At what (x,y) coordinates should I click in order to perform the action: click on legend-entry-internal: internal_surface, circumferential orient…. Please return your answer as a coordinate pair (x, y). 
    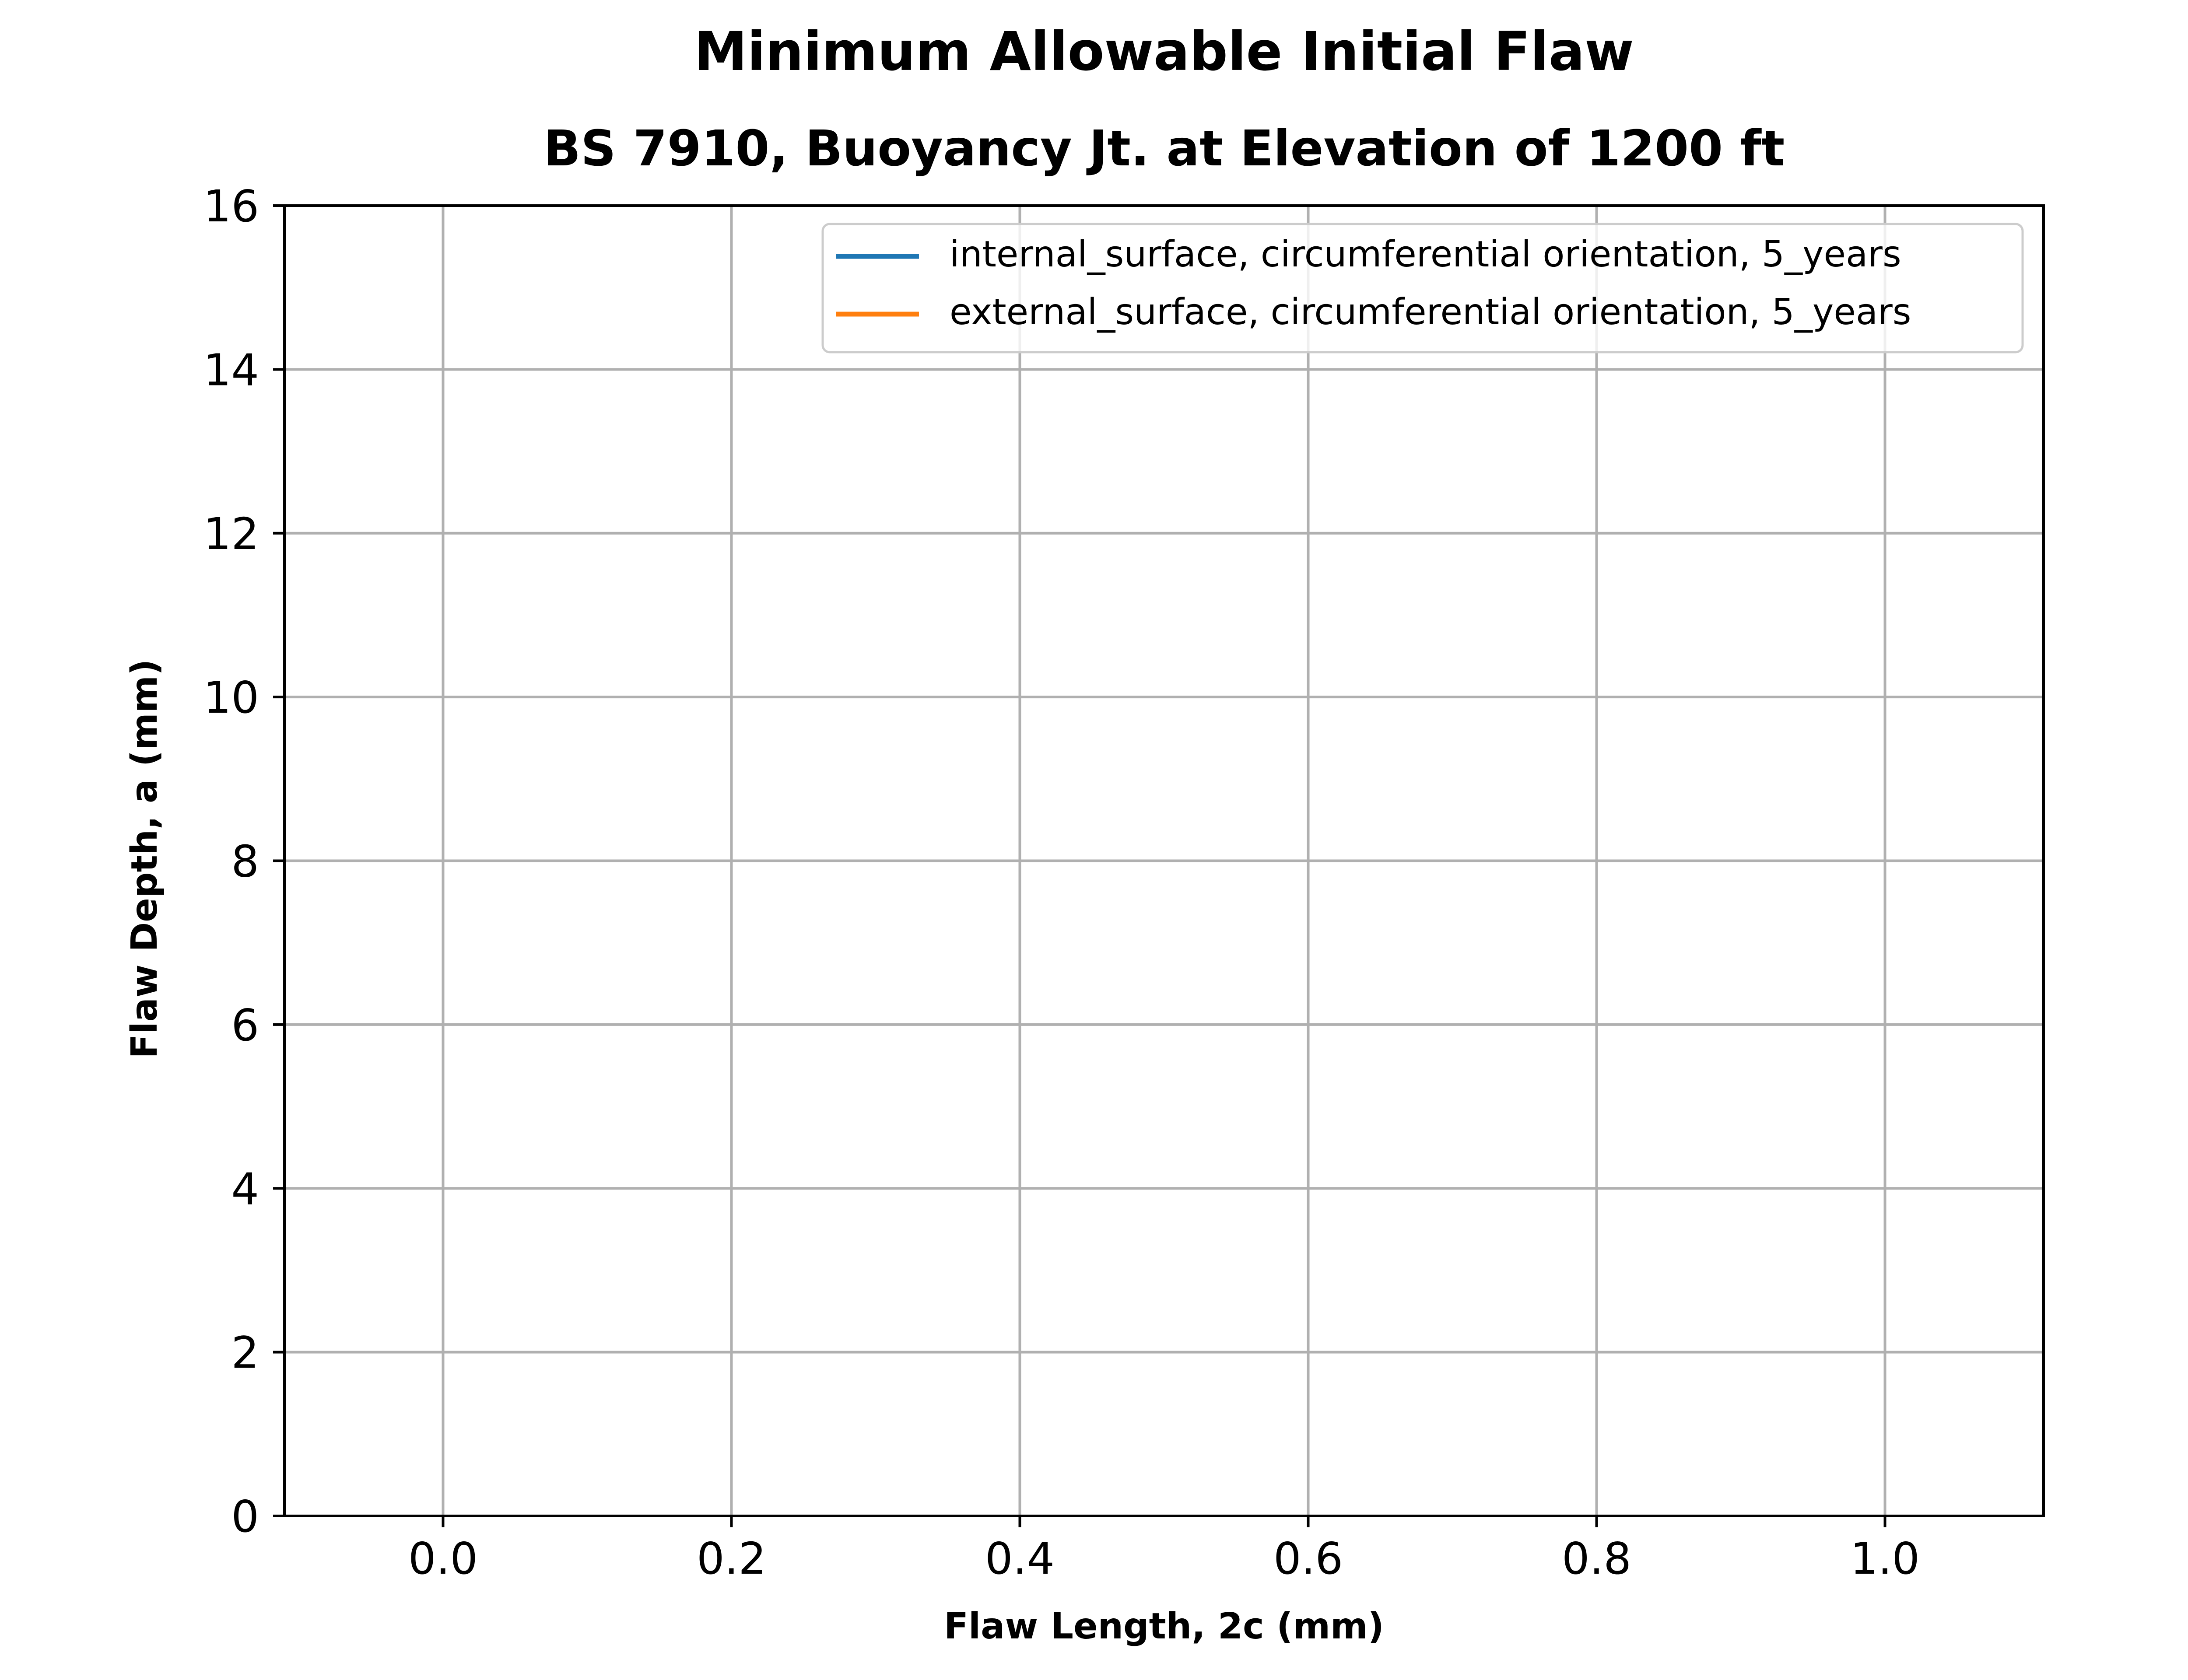
    Looking at the image, I should click on (1425, 254).